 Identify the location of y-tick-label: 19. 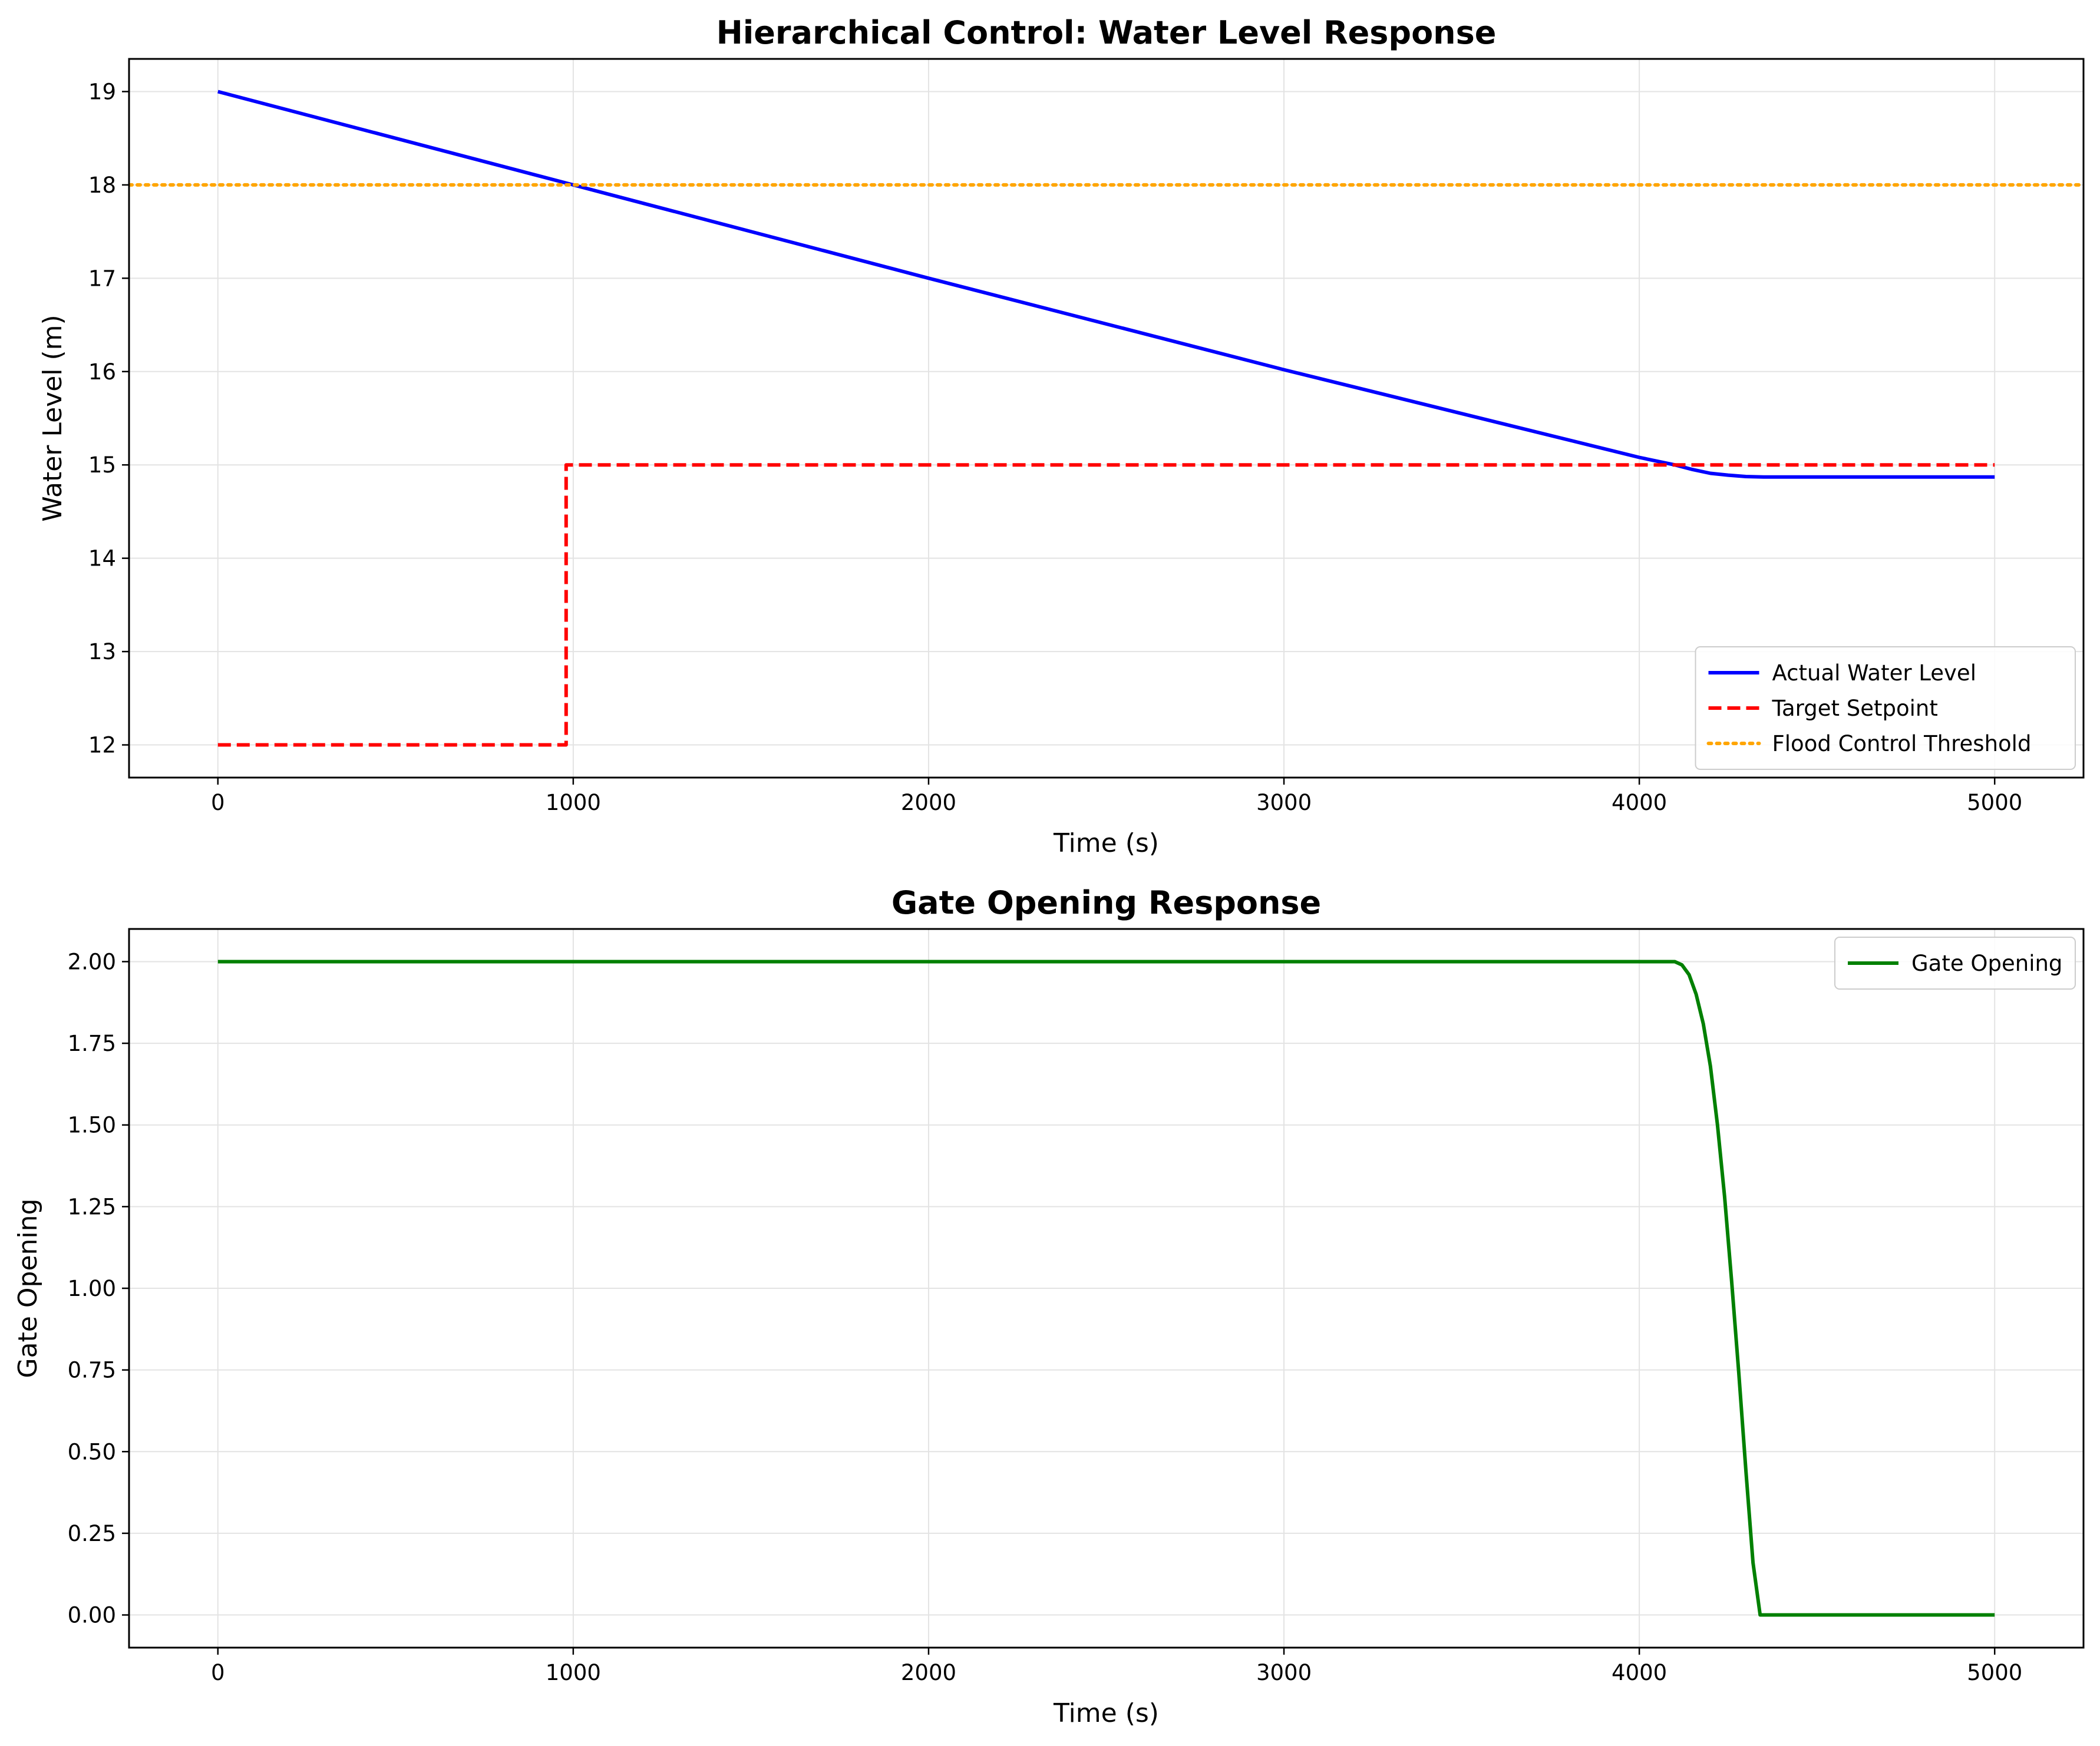
(102, 91).